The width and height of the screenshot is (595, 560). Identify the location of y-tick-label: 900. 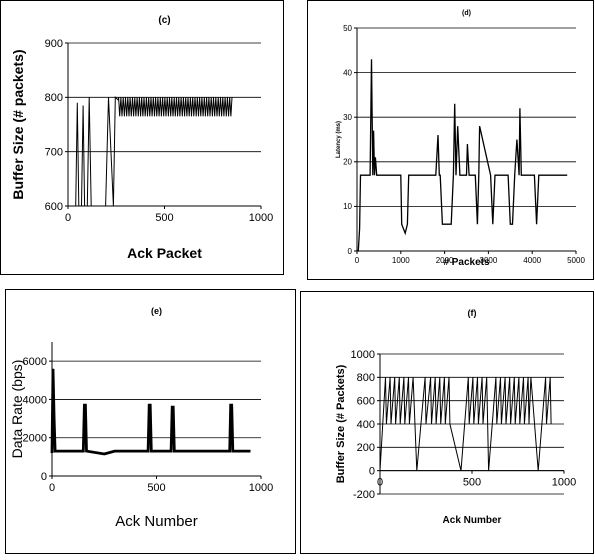
(54, 44).